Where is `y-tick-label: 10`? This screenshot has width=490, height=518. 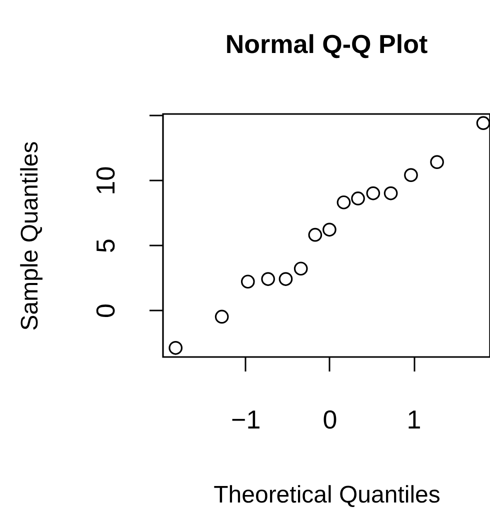
y-tick-label: 10 is located at coordinates (105, 181).